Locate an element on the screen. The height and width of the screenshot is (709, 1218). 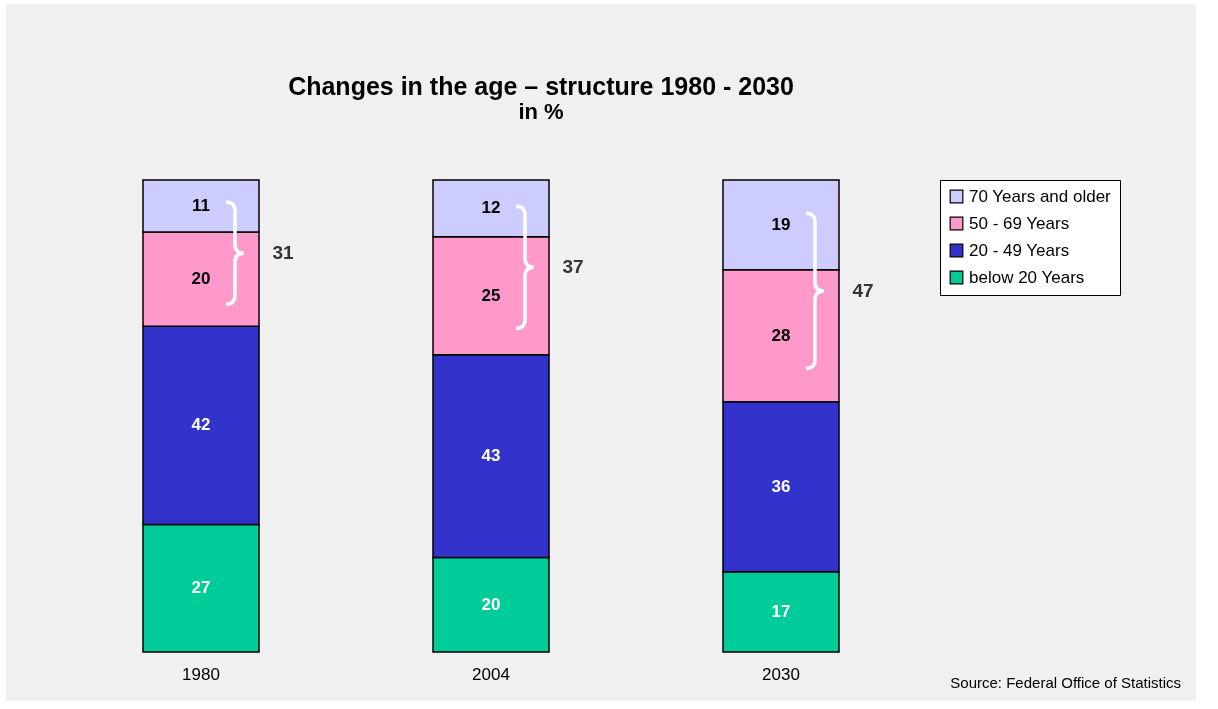
data-label: 19 is located at coordinates (781, 224).